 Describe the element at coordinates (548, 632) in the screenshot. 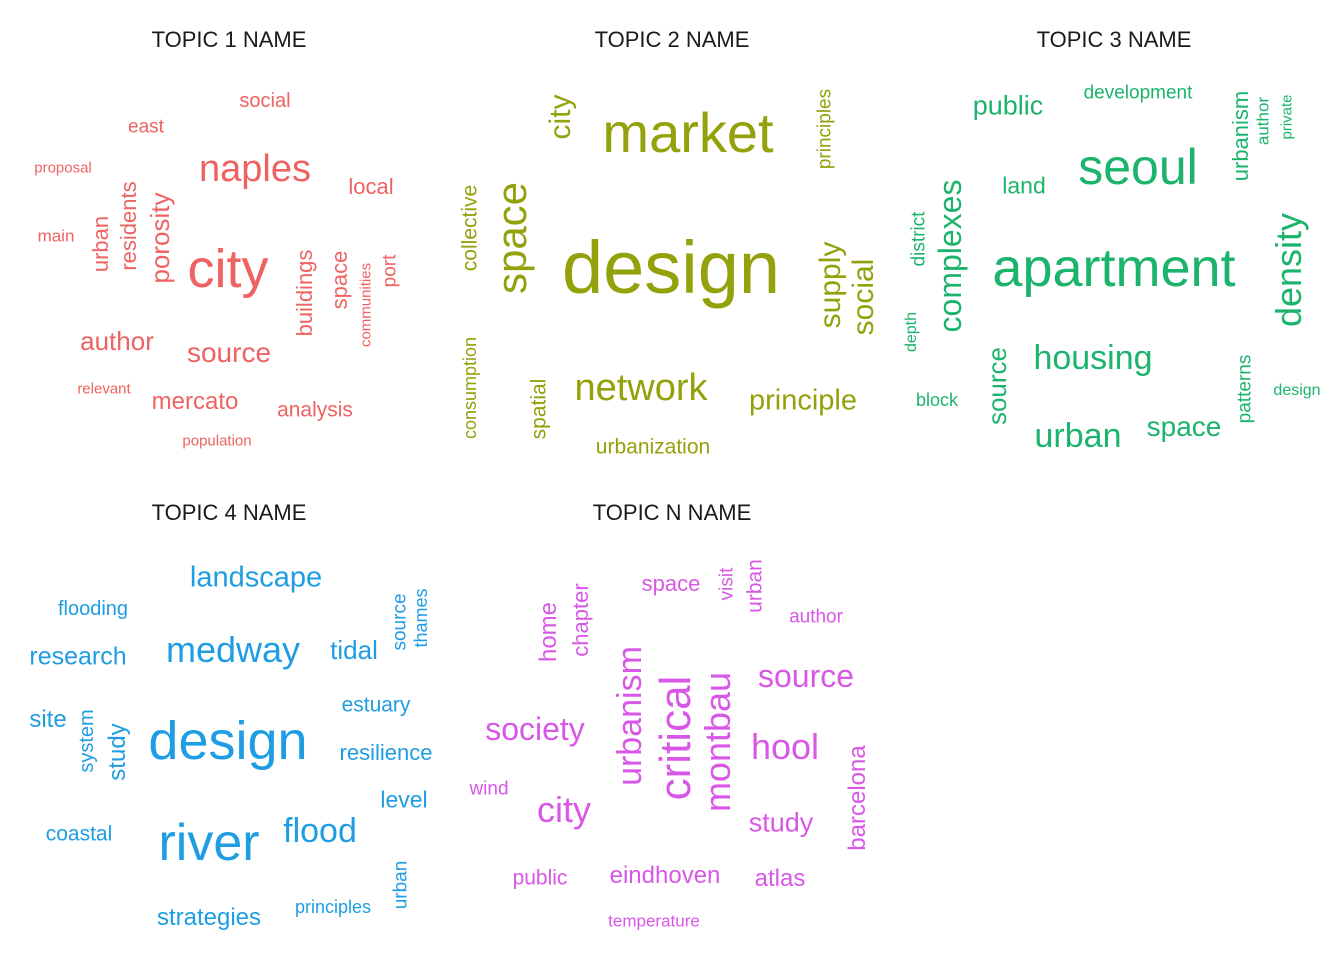

I see `word: home` at that location.